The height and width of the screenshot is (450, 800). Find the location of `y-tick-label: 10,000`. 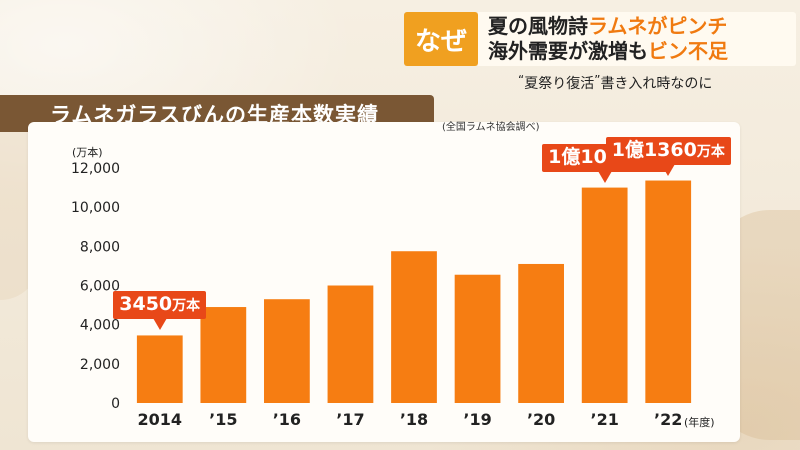

y-tick-label: 10,000 is located at coordinates (95, 208).